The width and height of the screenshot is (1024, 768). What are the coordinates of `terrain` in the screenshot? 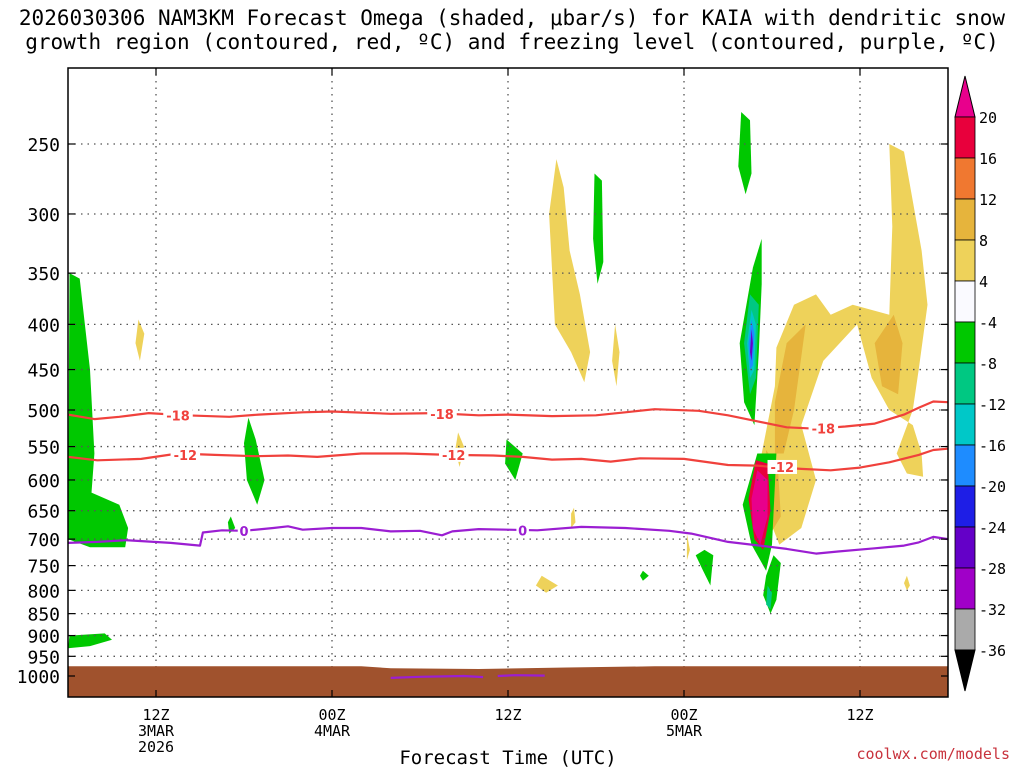 It's located at (508, 681).